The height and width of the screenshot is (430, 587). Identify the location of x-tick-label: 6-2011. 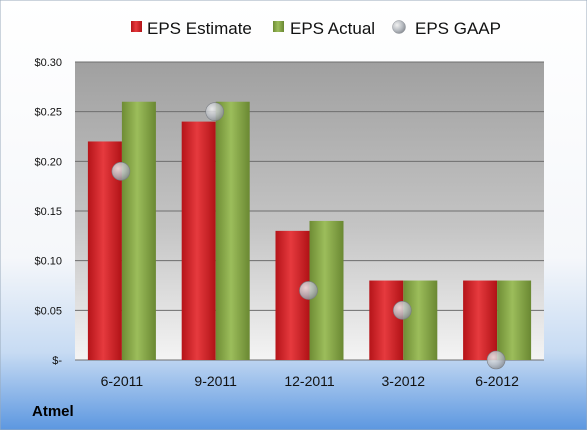
(122, 381).